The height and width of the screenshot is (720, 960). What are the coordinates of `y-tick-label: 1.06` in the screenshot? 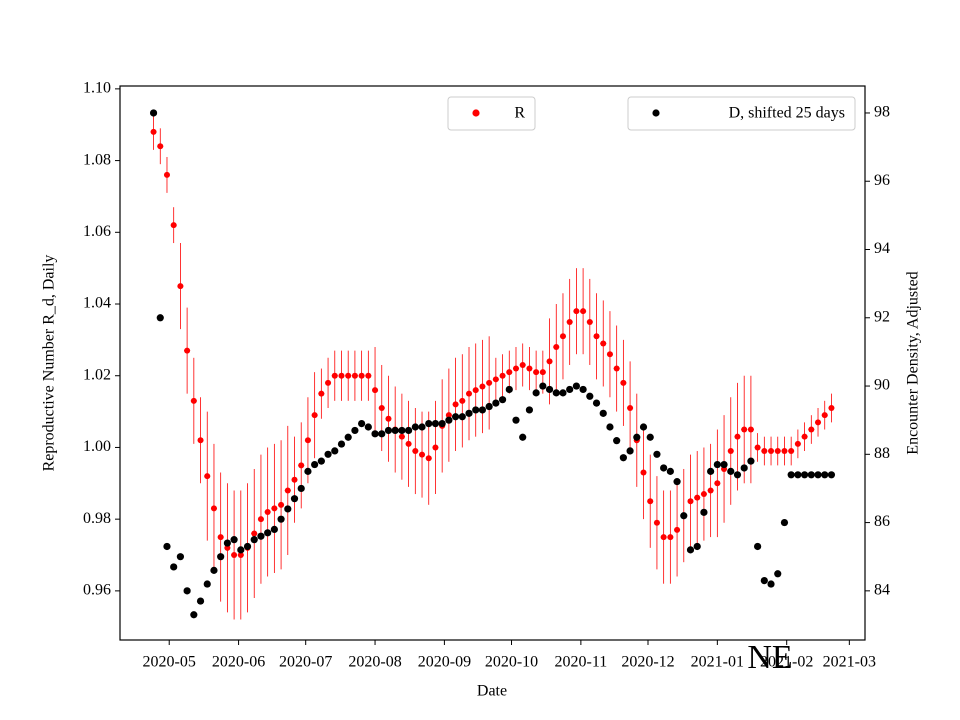 It's located at (97, 231).